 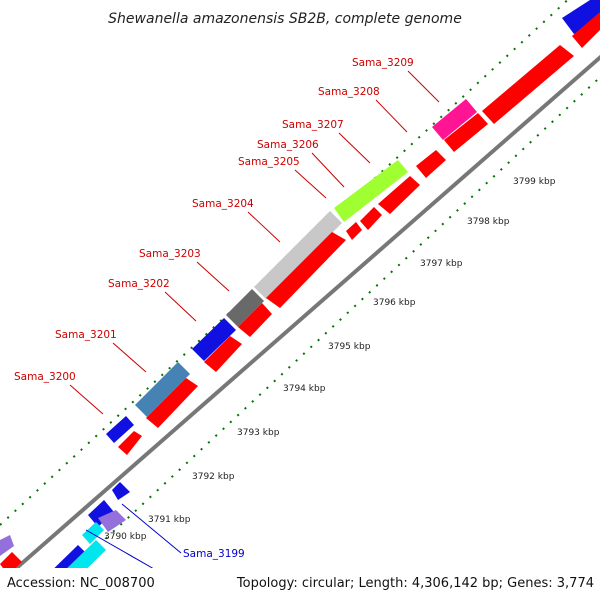 What do you see at coordinates (288, 145) in the screenshot?
I see `gene-label-sama-3206: Sama_3206` at bounding box center [288, 145].